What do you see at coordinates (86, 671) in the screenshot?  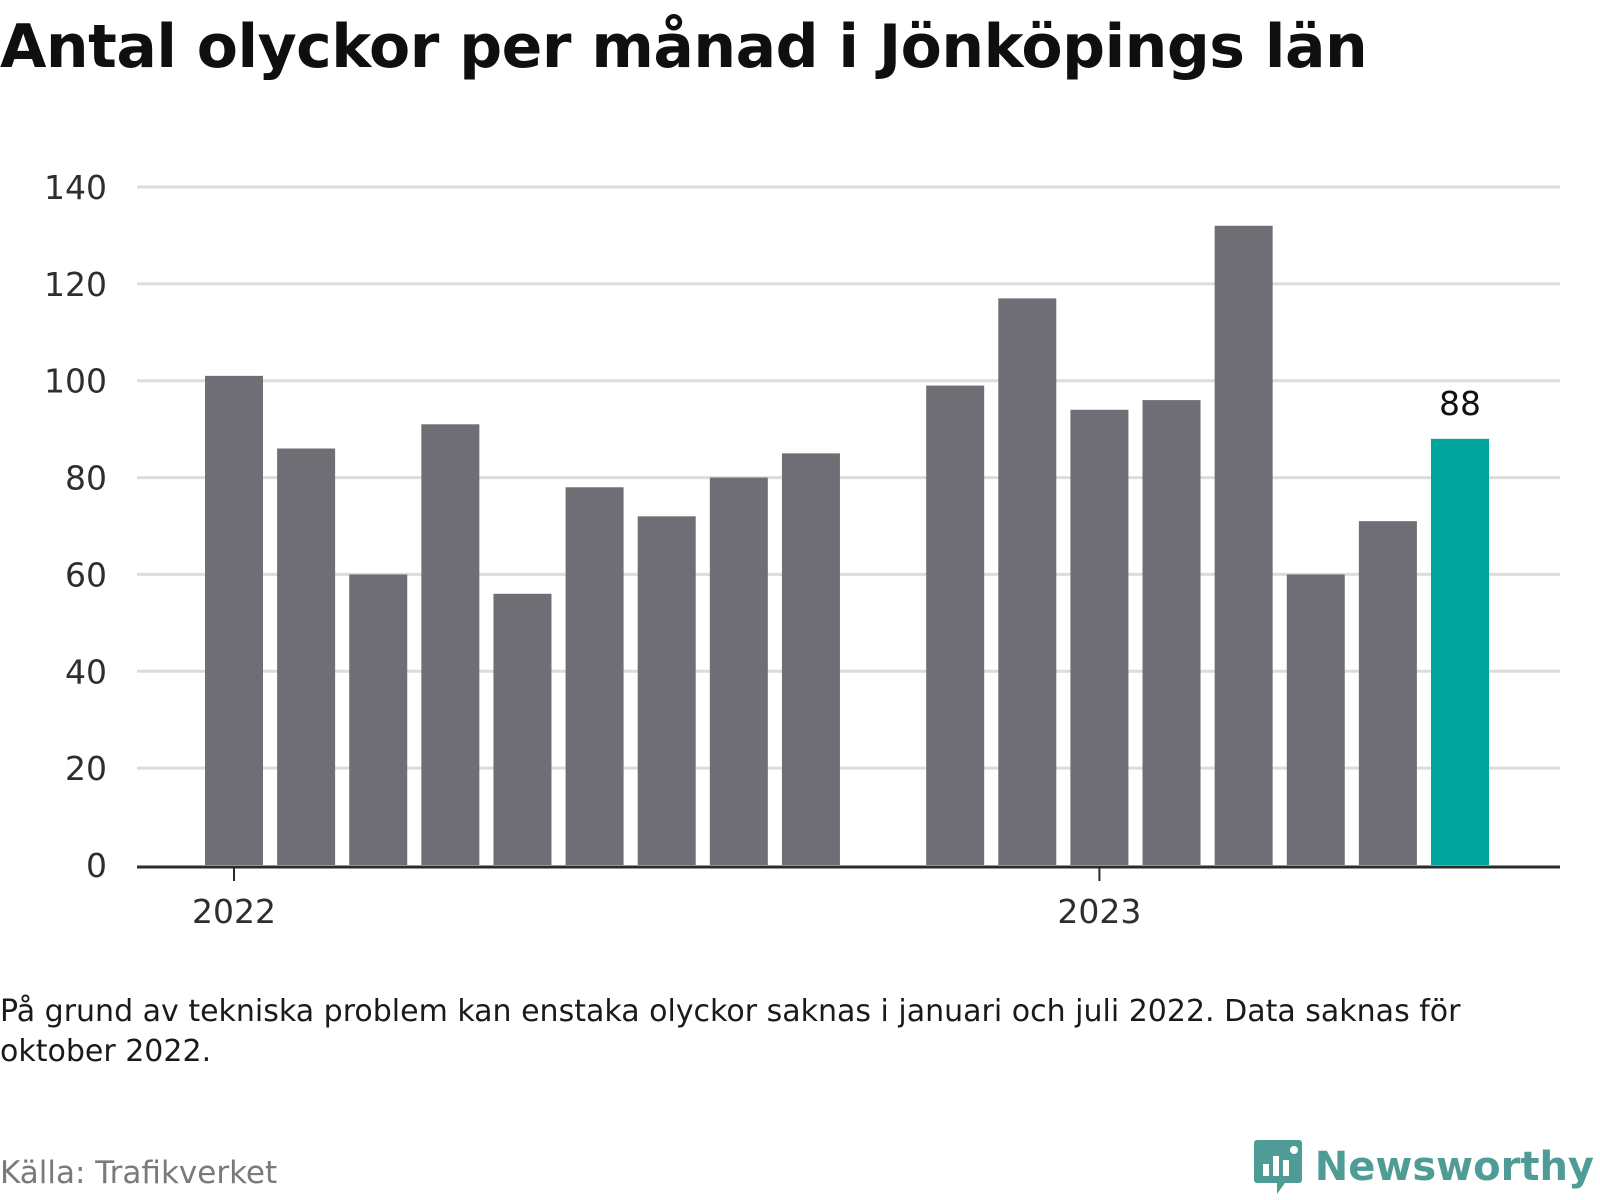 I see `y-tick-label: 40` at bounding box center [86, 671].